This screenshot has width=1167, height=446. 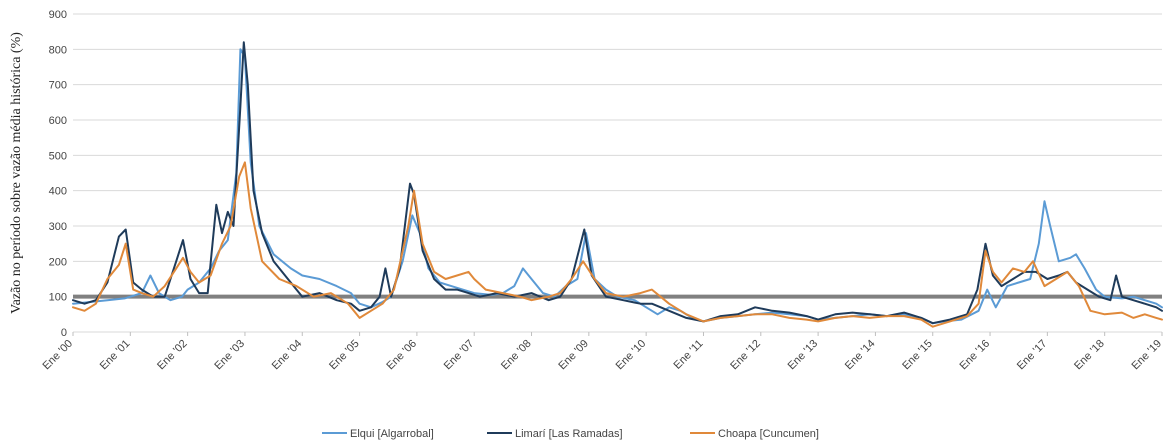 What do you see at coordinates (803, 355) in the screenshot?
I see `x-tick-label: Ene '13` at bounding box center [803, 355].